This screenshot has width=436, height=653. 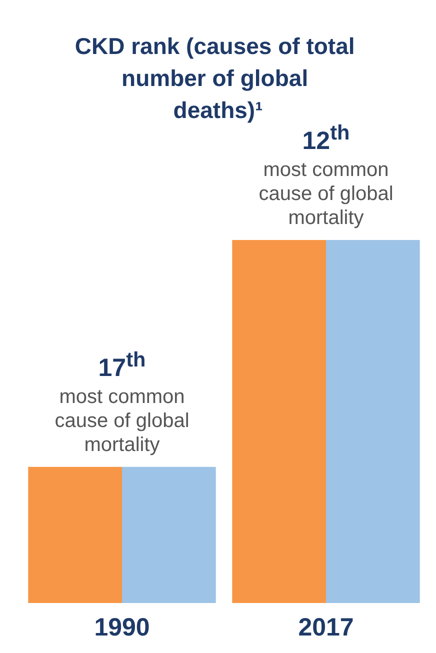 What do you see at coordinates (122, 628) in the screenshot?
I see `x-tick-label: 1990` at bounding box center [122, 628].